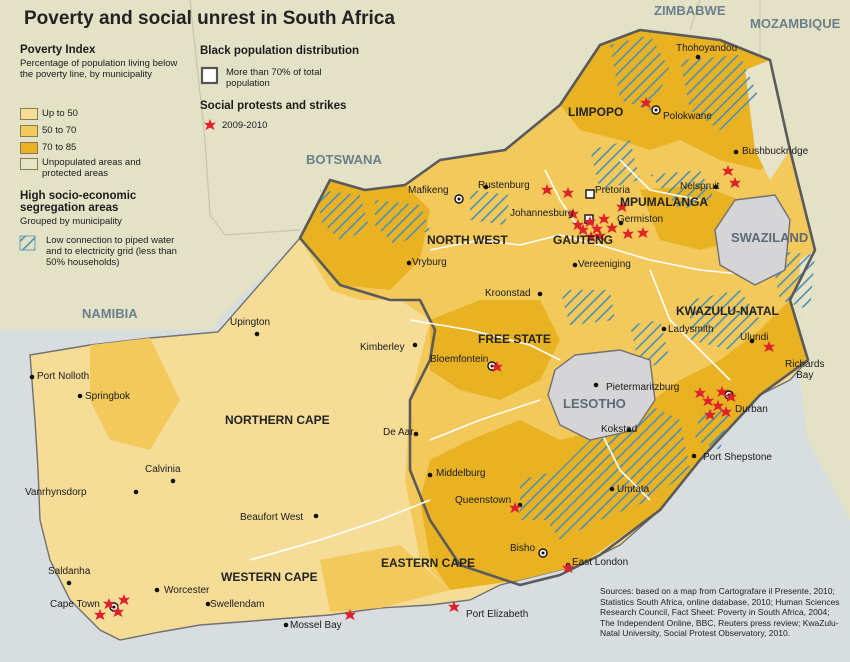  What do you see at coordinates (59, 147) in the screenshot?
I see `legend-label-70-85: 70 to 85` at bounding box center [59, 147].